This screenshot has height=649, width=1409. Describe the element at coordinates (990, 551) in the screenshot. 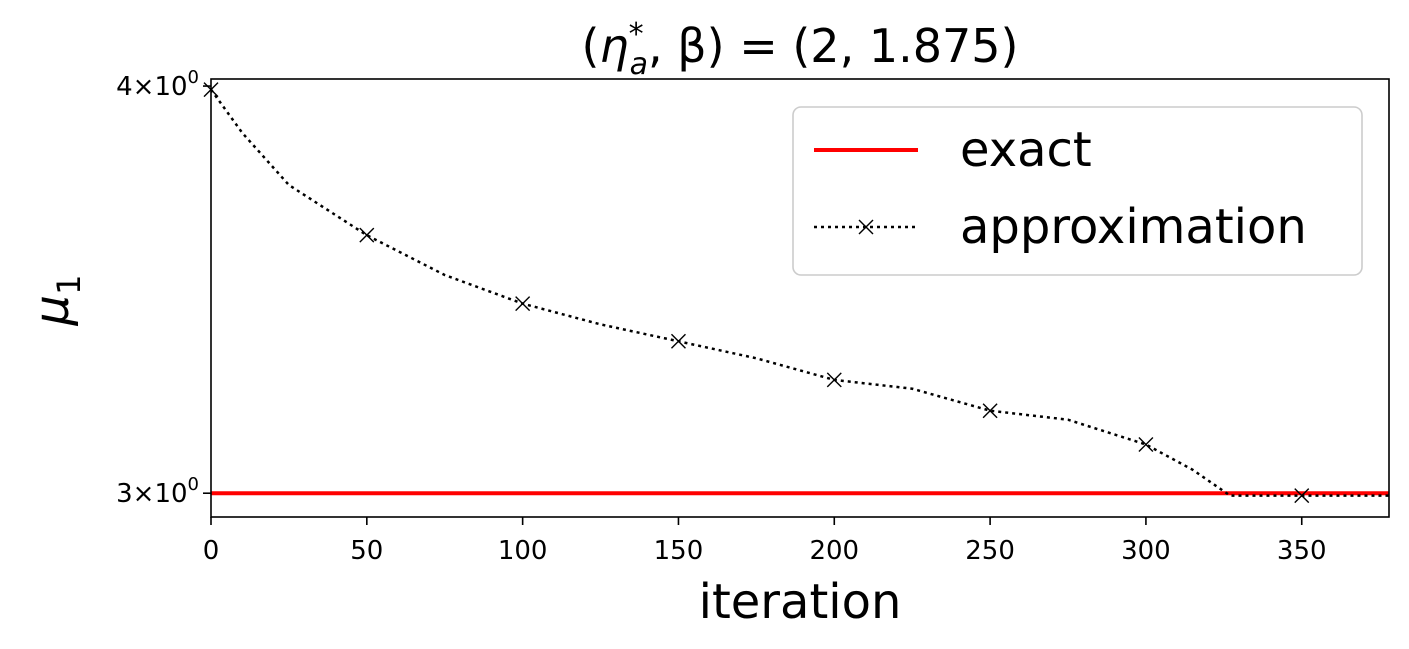

I see `x-tick-label: 250` at that location.